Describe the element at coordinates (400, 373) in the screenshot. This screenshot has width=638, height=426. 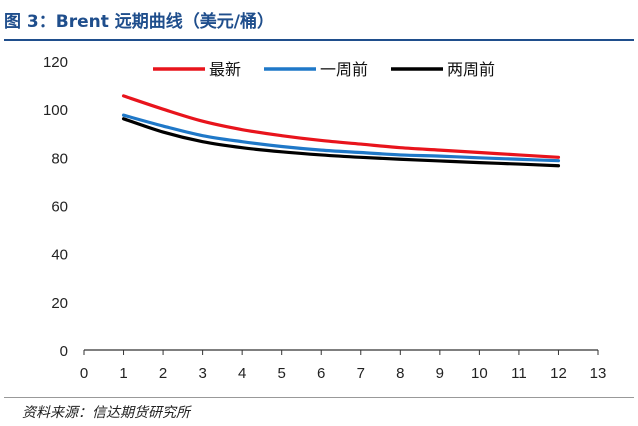
I see `x-tick-label: 8` at that location.